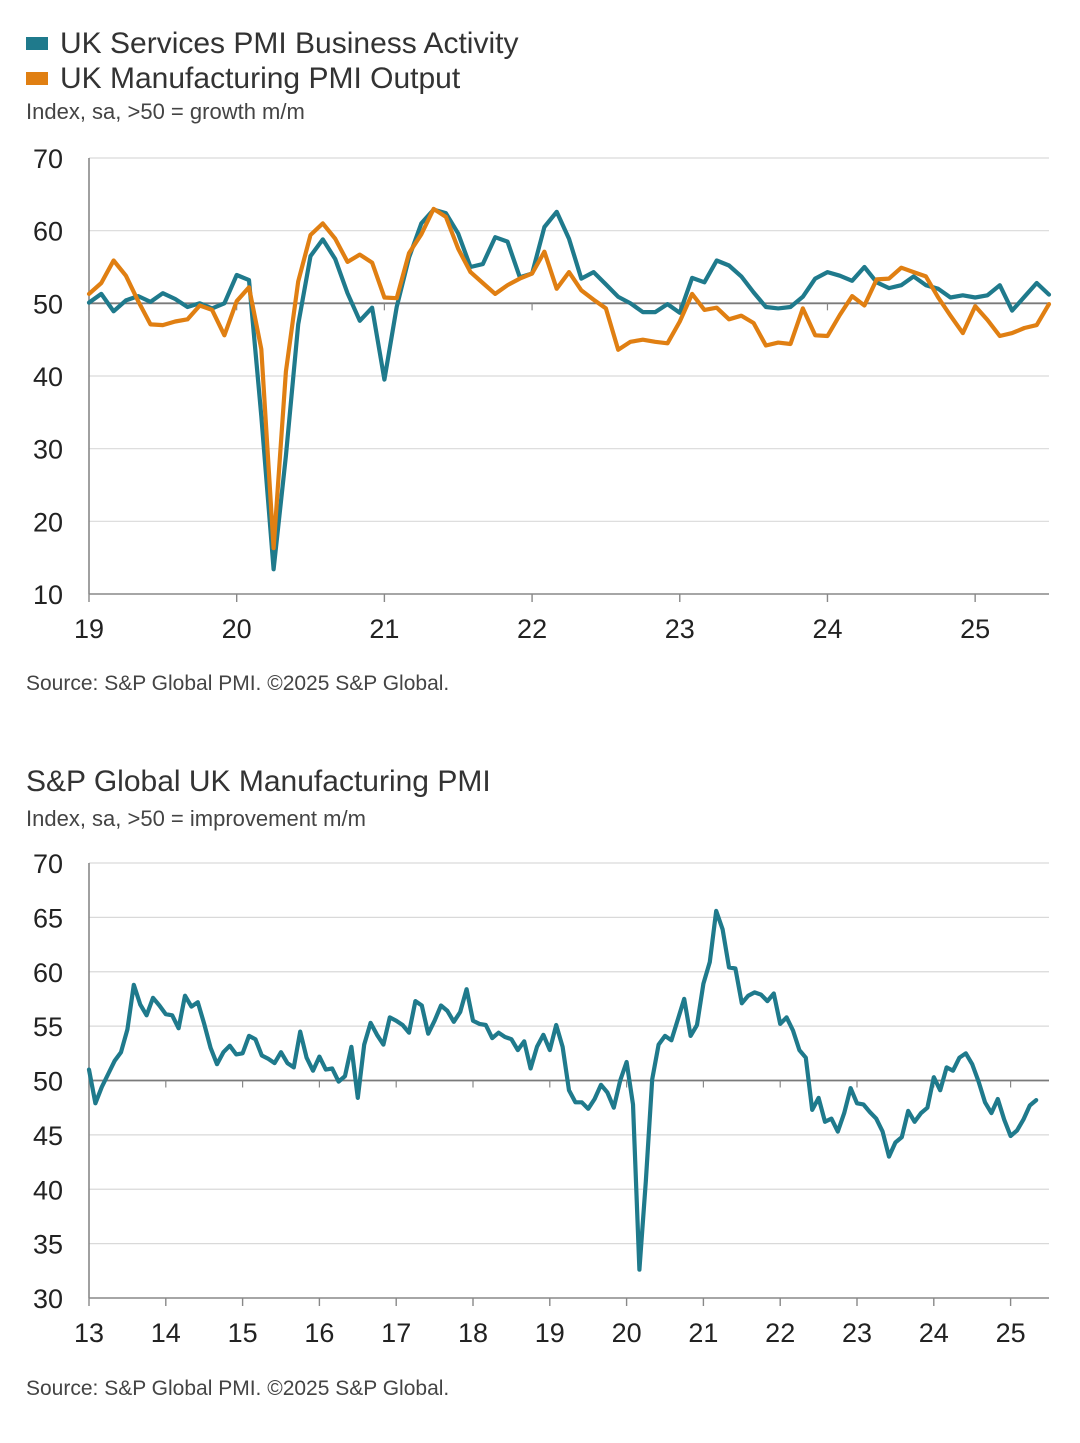  Describe the element at coordinates (37, 43) in the screenshot. I see `legend-swatch-services` at that location.